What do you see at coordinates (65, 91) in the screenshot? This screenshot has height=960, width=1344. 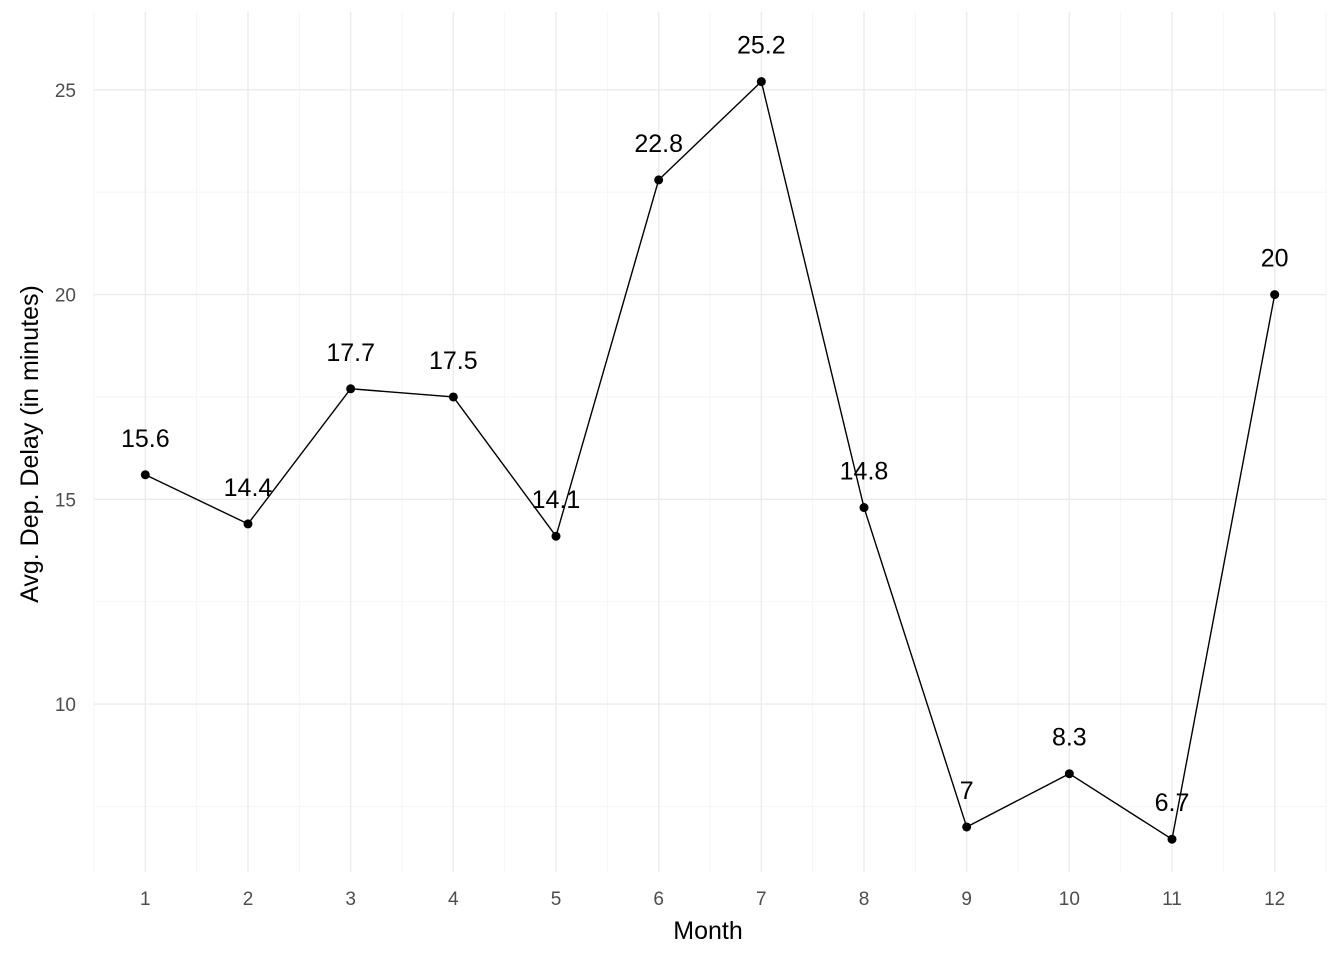 I see `y-tick-label: 25` at bounding box center [65, 91].